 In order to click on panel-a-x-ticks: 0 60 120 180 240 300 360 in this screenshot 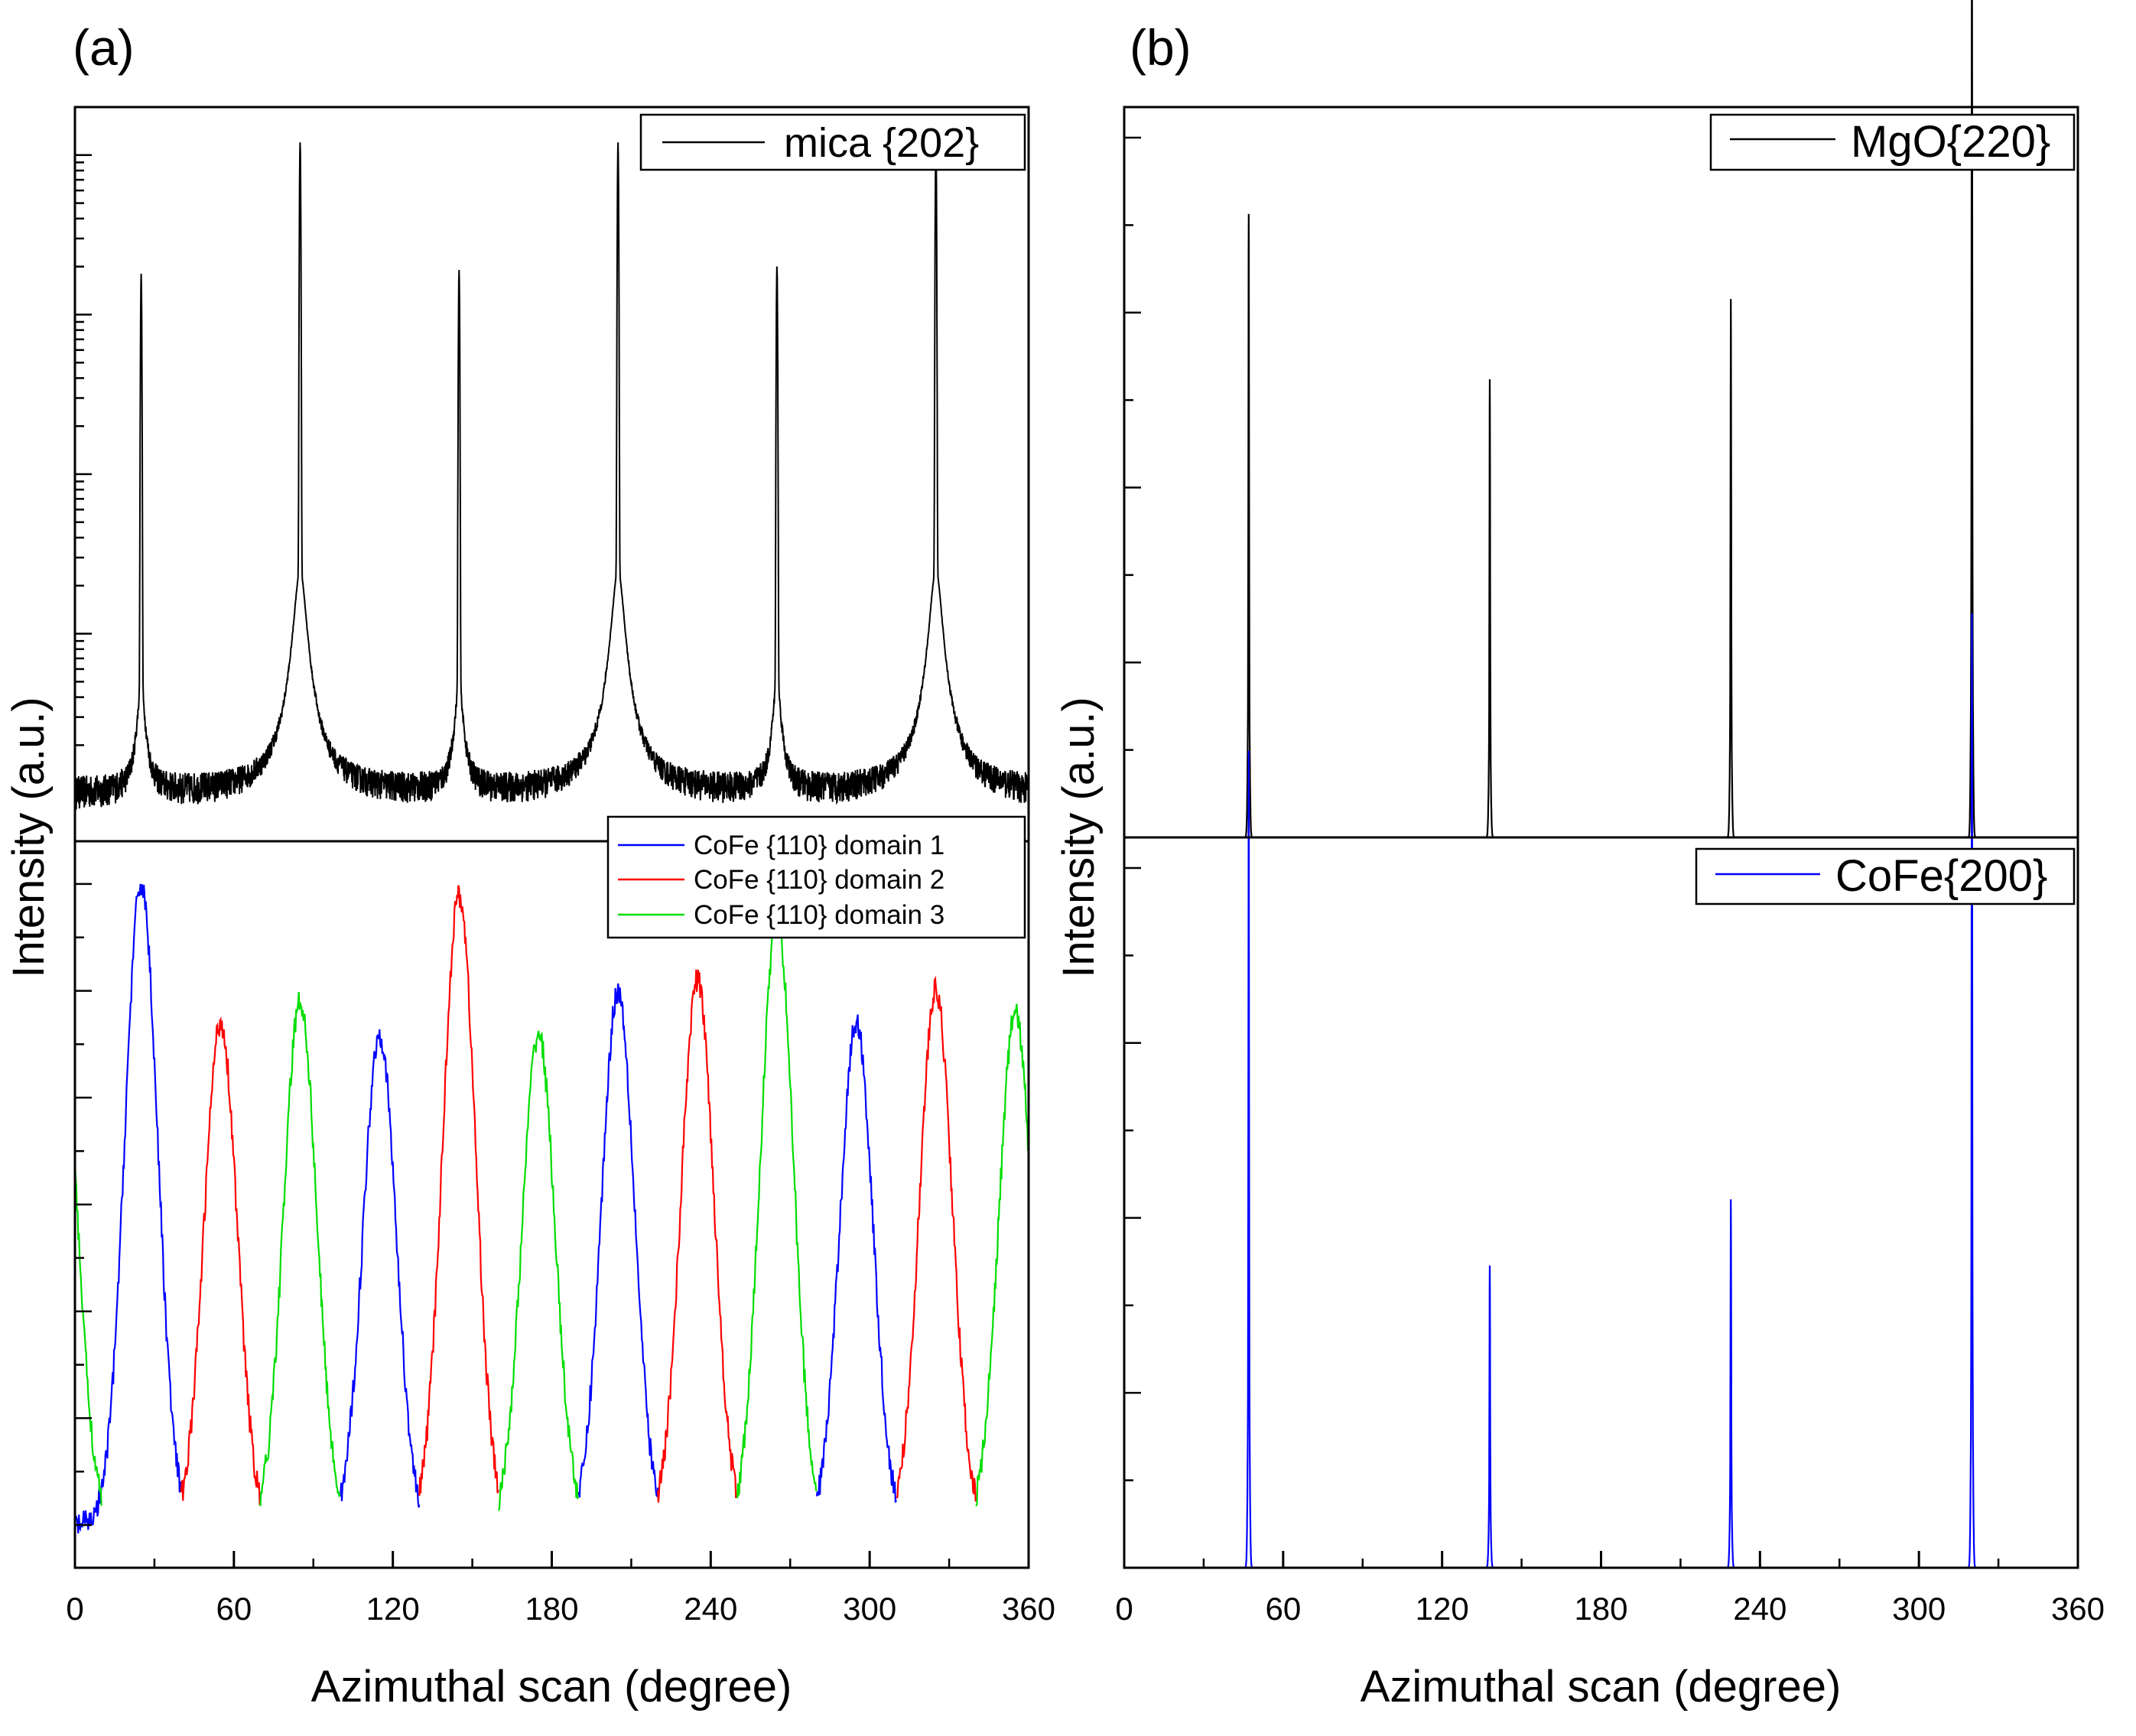, I will do `click(561, 1589)`.